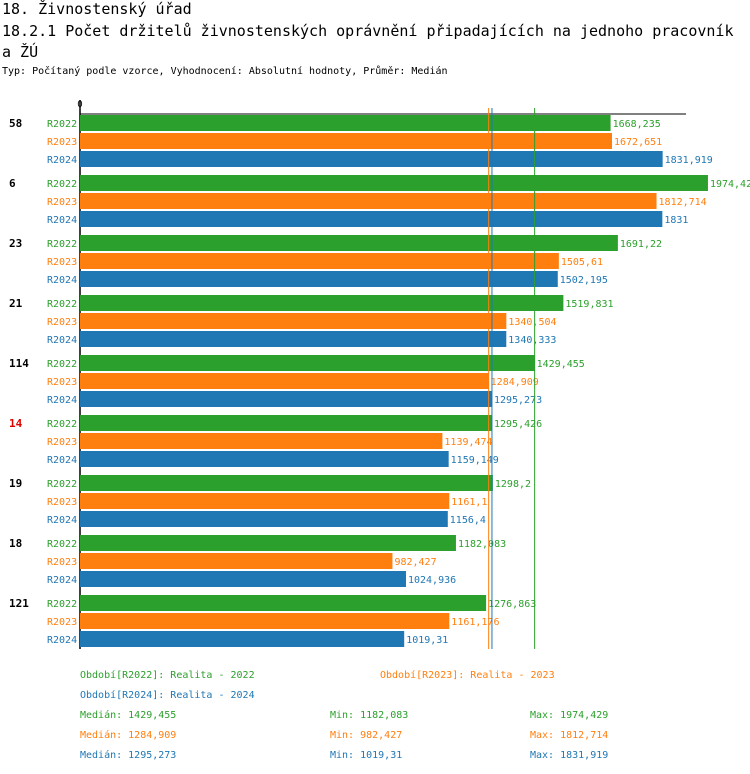 This screenshot has height=774, width=750. What do you see at coordinates (589, 304) in the screenshot?
I see `data-label: 1519,831` at bounding box center [589, 304].